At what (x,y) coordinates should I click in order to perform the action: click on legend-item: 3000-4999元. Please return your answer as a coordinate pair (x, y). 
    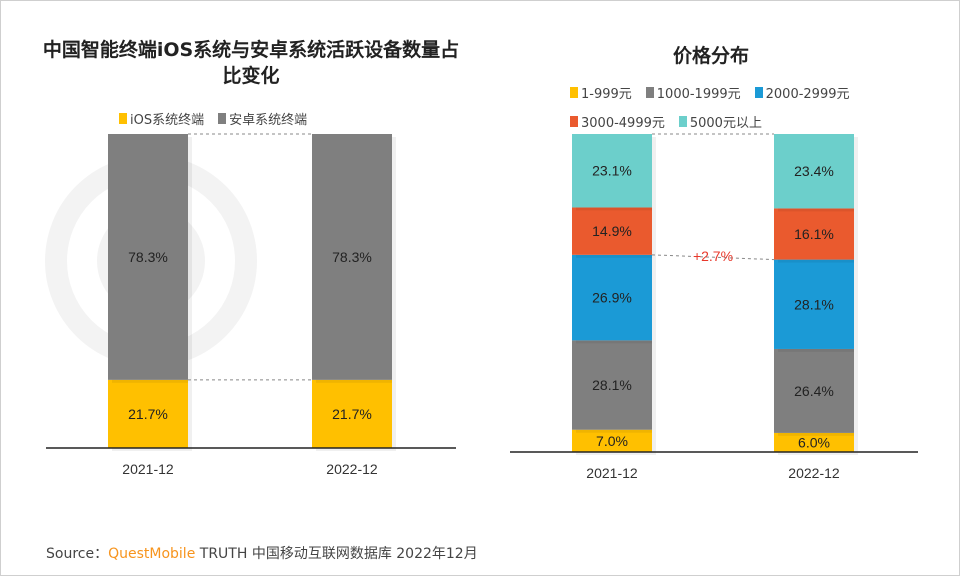
    Looking at the image, I should click on (617, 121).